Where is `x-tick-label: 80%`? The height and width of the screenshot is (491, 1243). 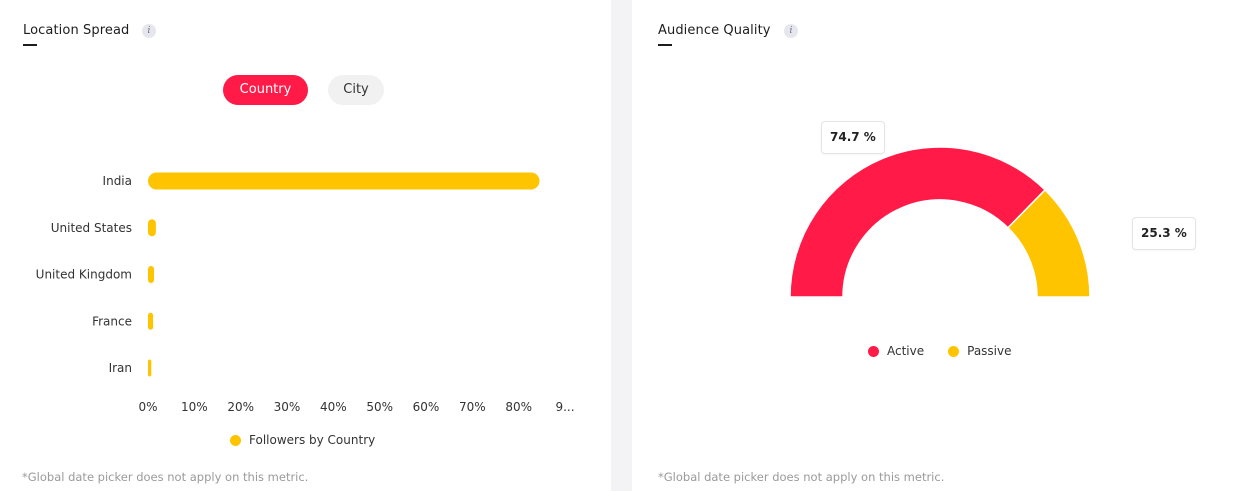 x-tick-label: 80% is located at coordinates (518, 407).